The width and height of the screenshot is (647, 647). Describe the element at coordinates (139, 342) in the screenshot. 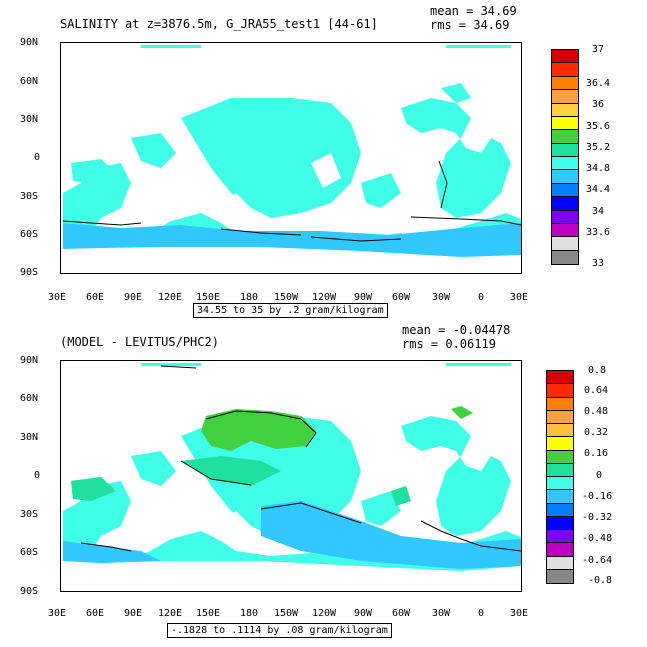

I see `panel2-title: (MODEL - LEVITUS/PHC2)` at that location.